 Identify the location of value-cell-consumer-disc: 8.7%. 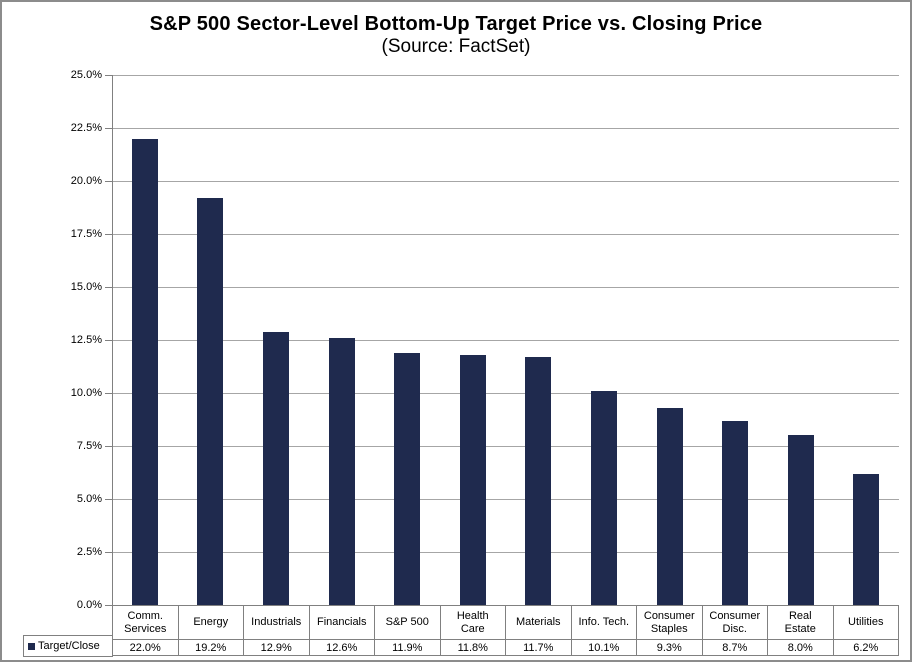
(734, 647).